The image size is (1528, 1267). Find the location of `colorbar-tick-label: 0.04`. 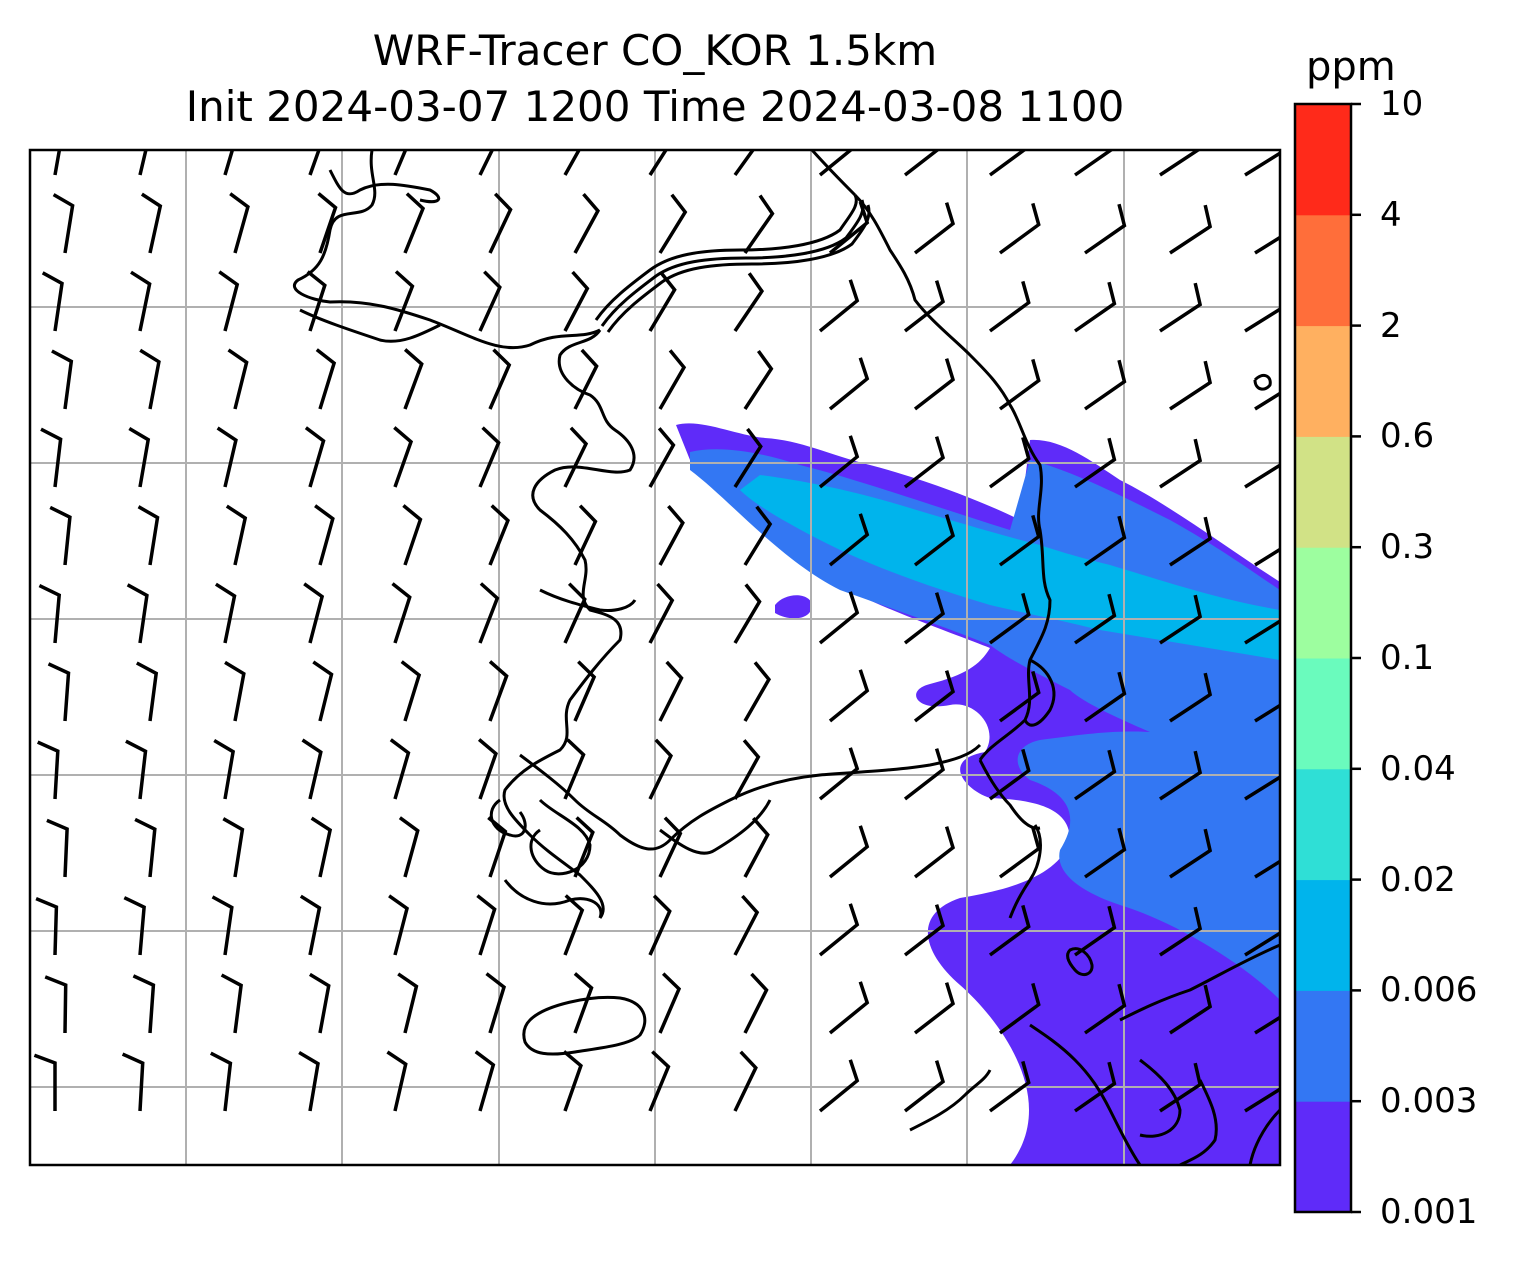

colorbar-tick-label: 0.04 is located at coordinates (1418, 768).